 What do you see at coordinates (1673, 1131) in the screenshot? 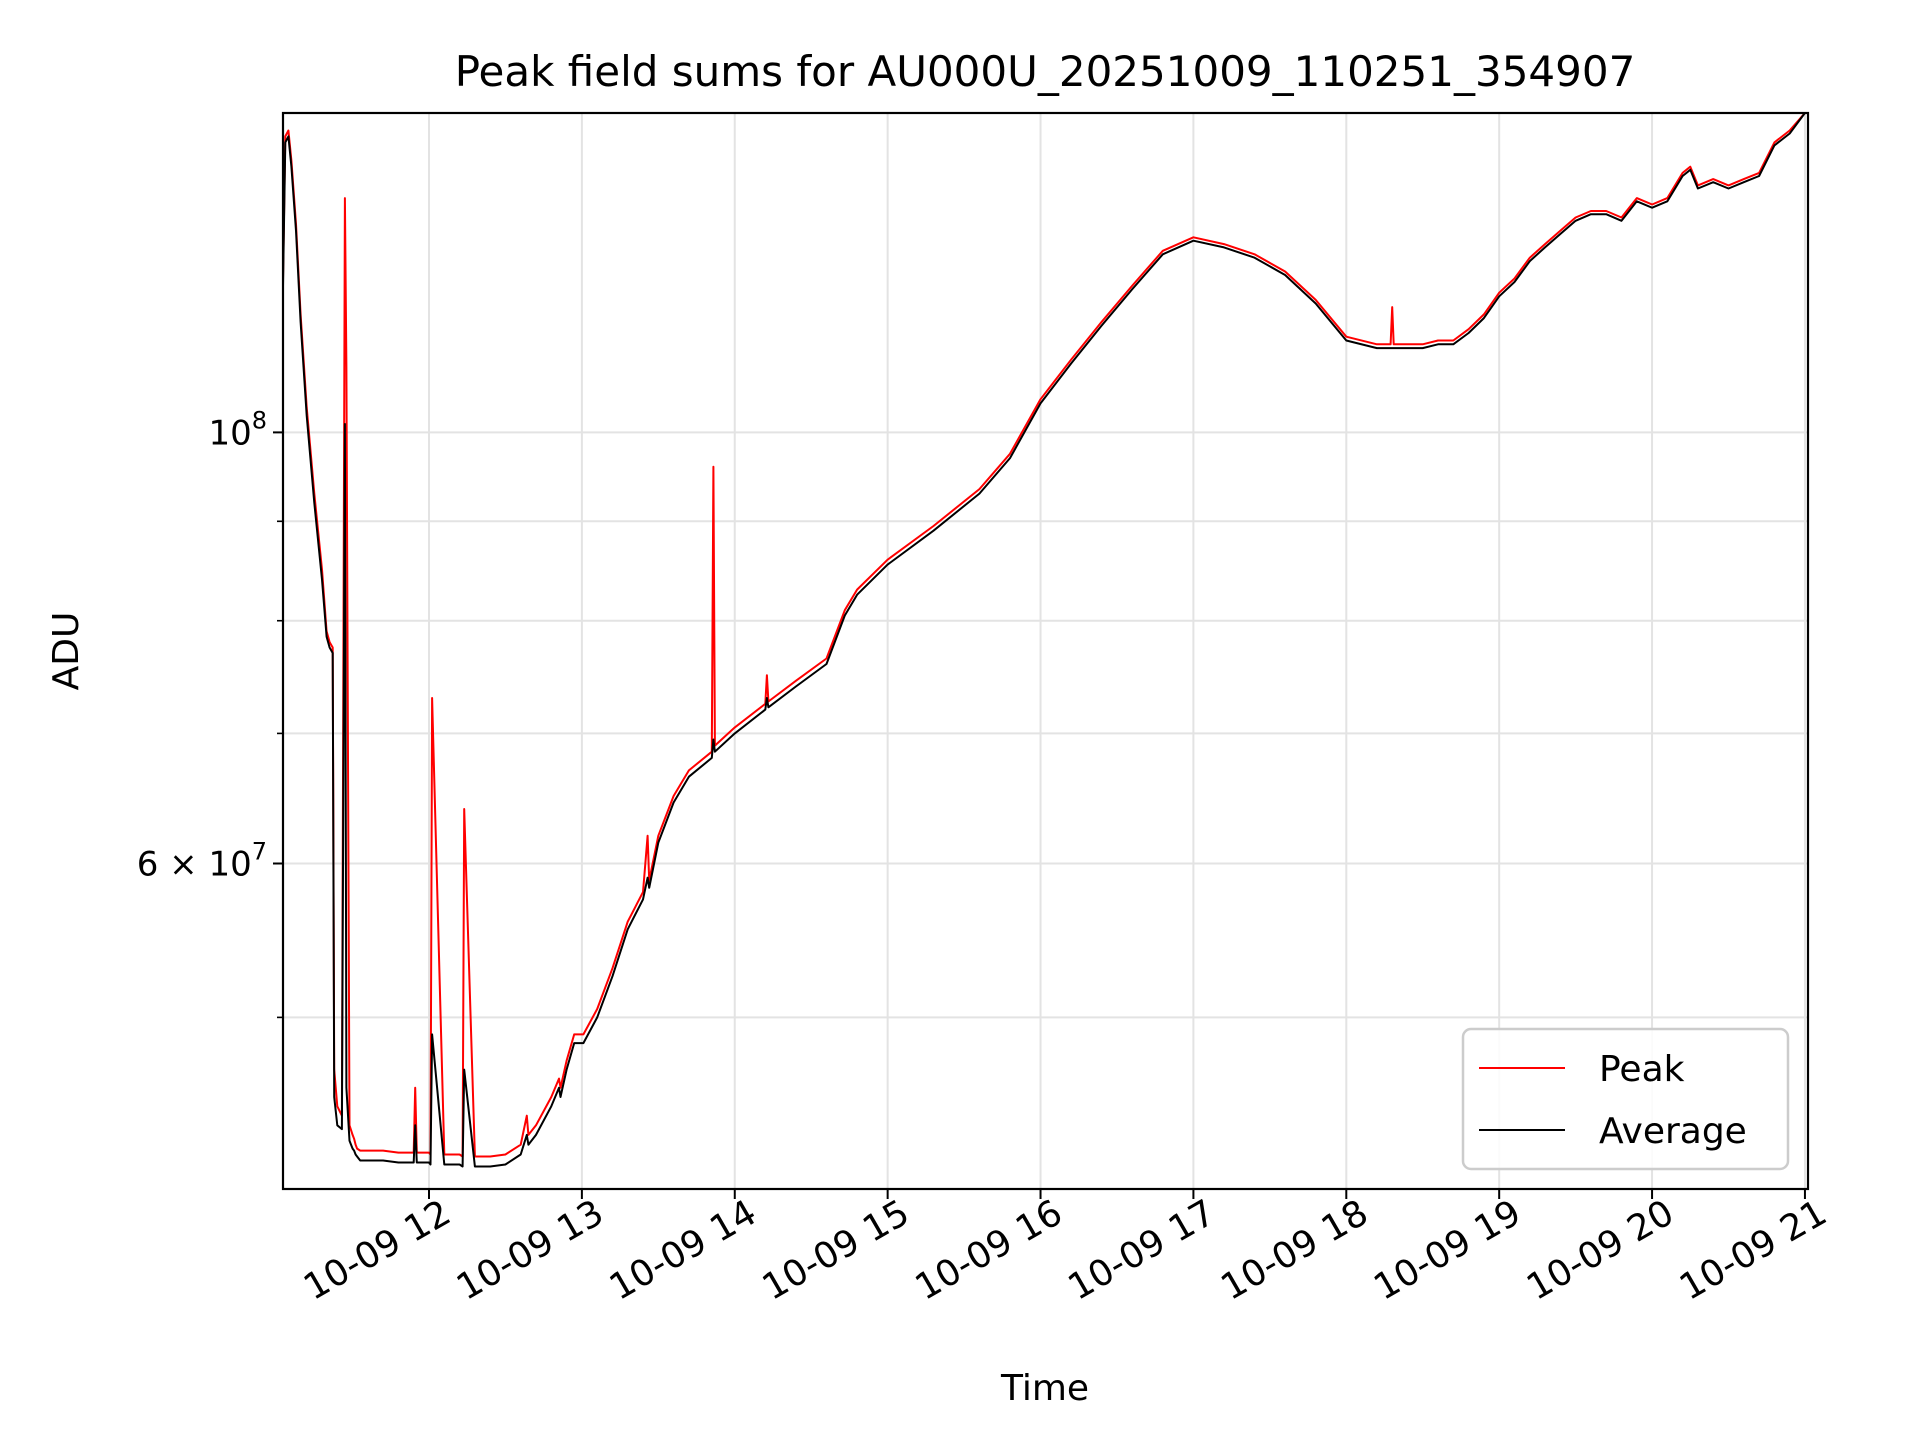
I see `legend-average-label: Average` at bounding box center [1673, 1131].